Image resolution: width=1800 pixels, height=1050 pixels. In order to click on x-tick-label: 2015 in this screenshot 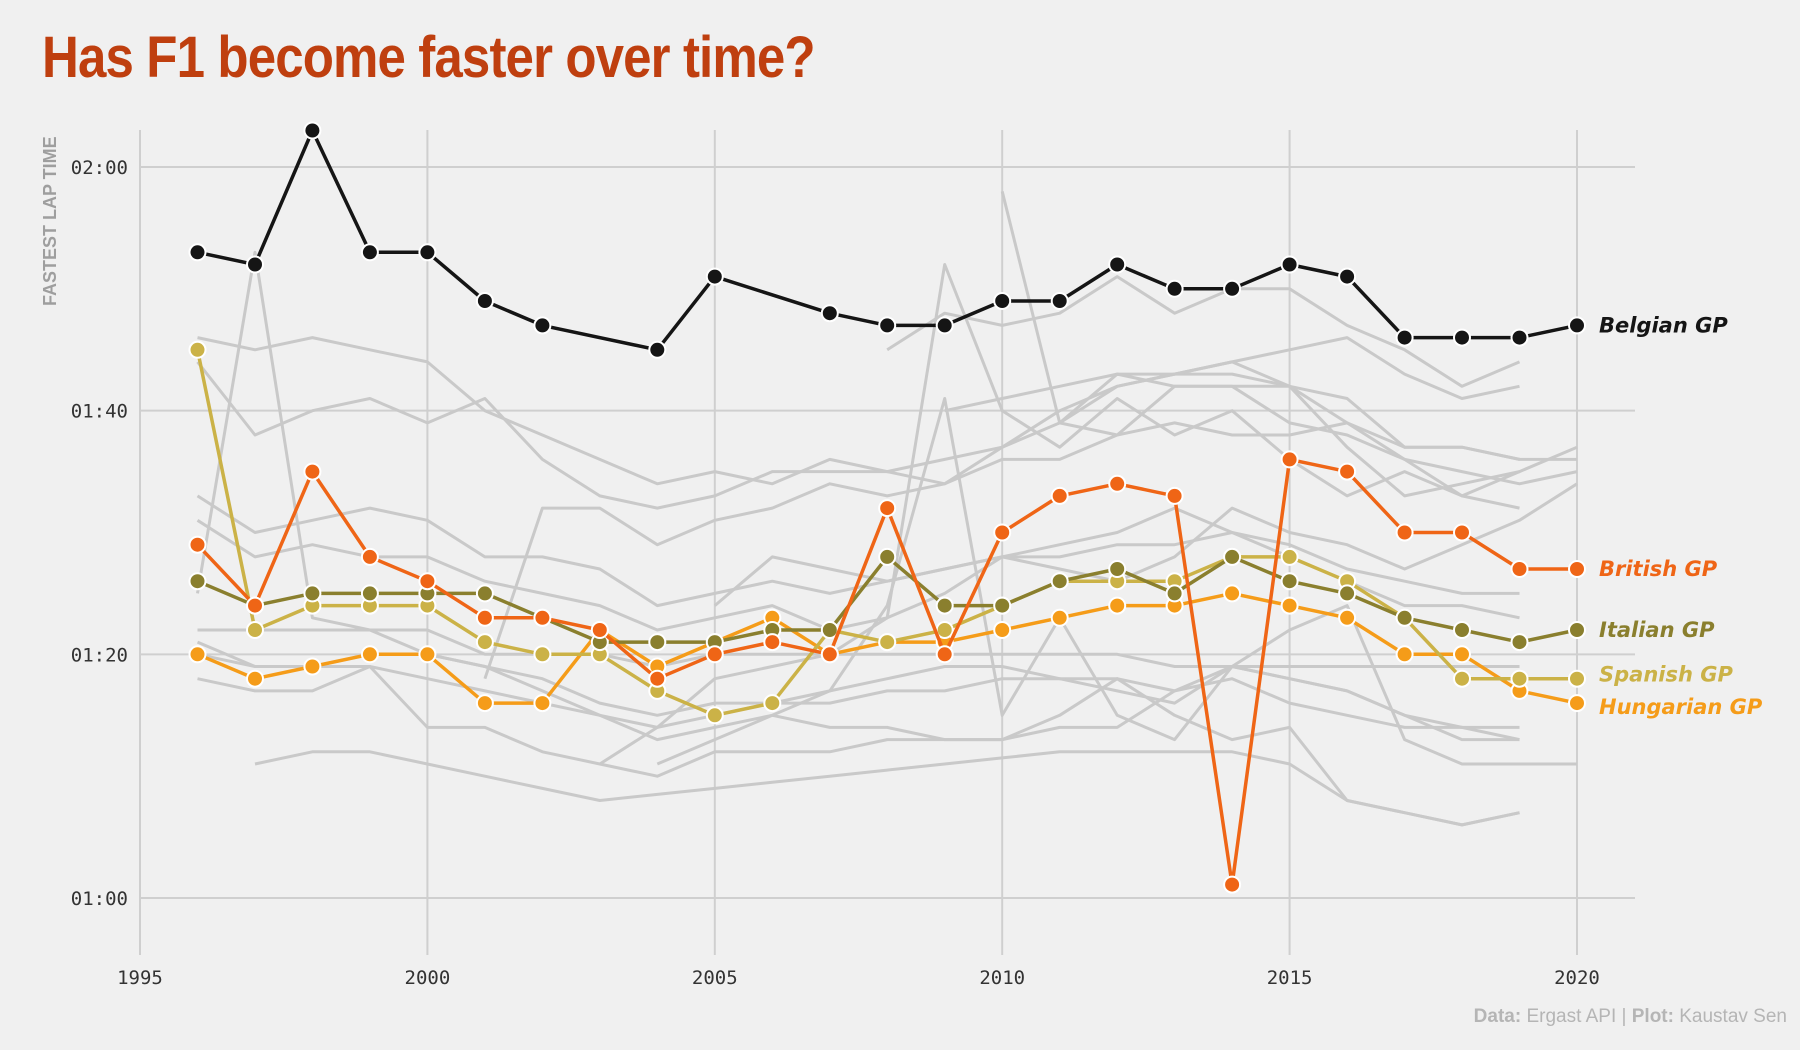, I will do `click(1290, 978)`.